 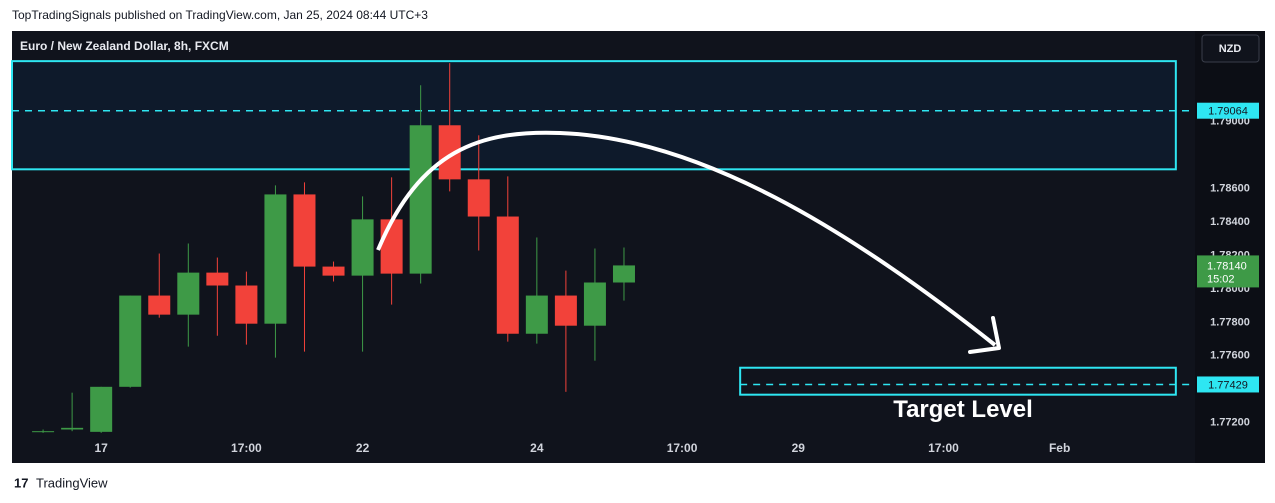 I want to click on x-tick-label: 22, so click(x=363, y=448).